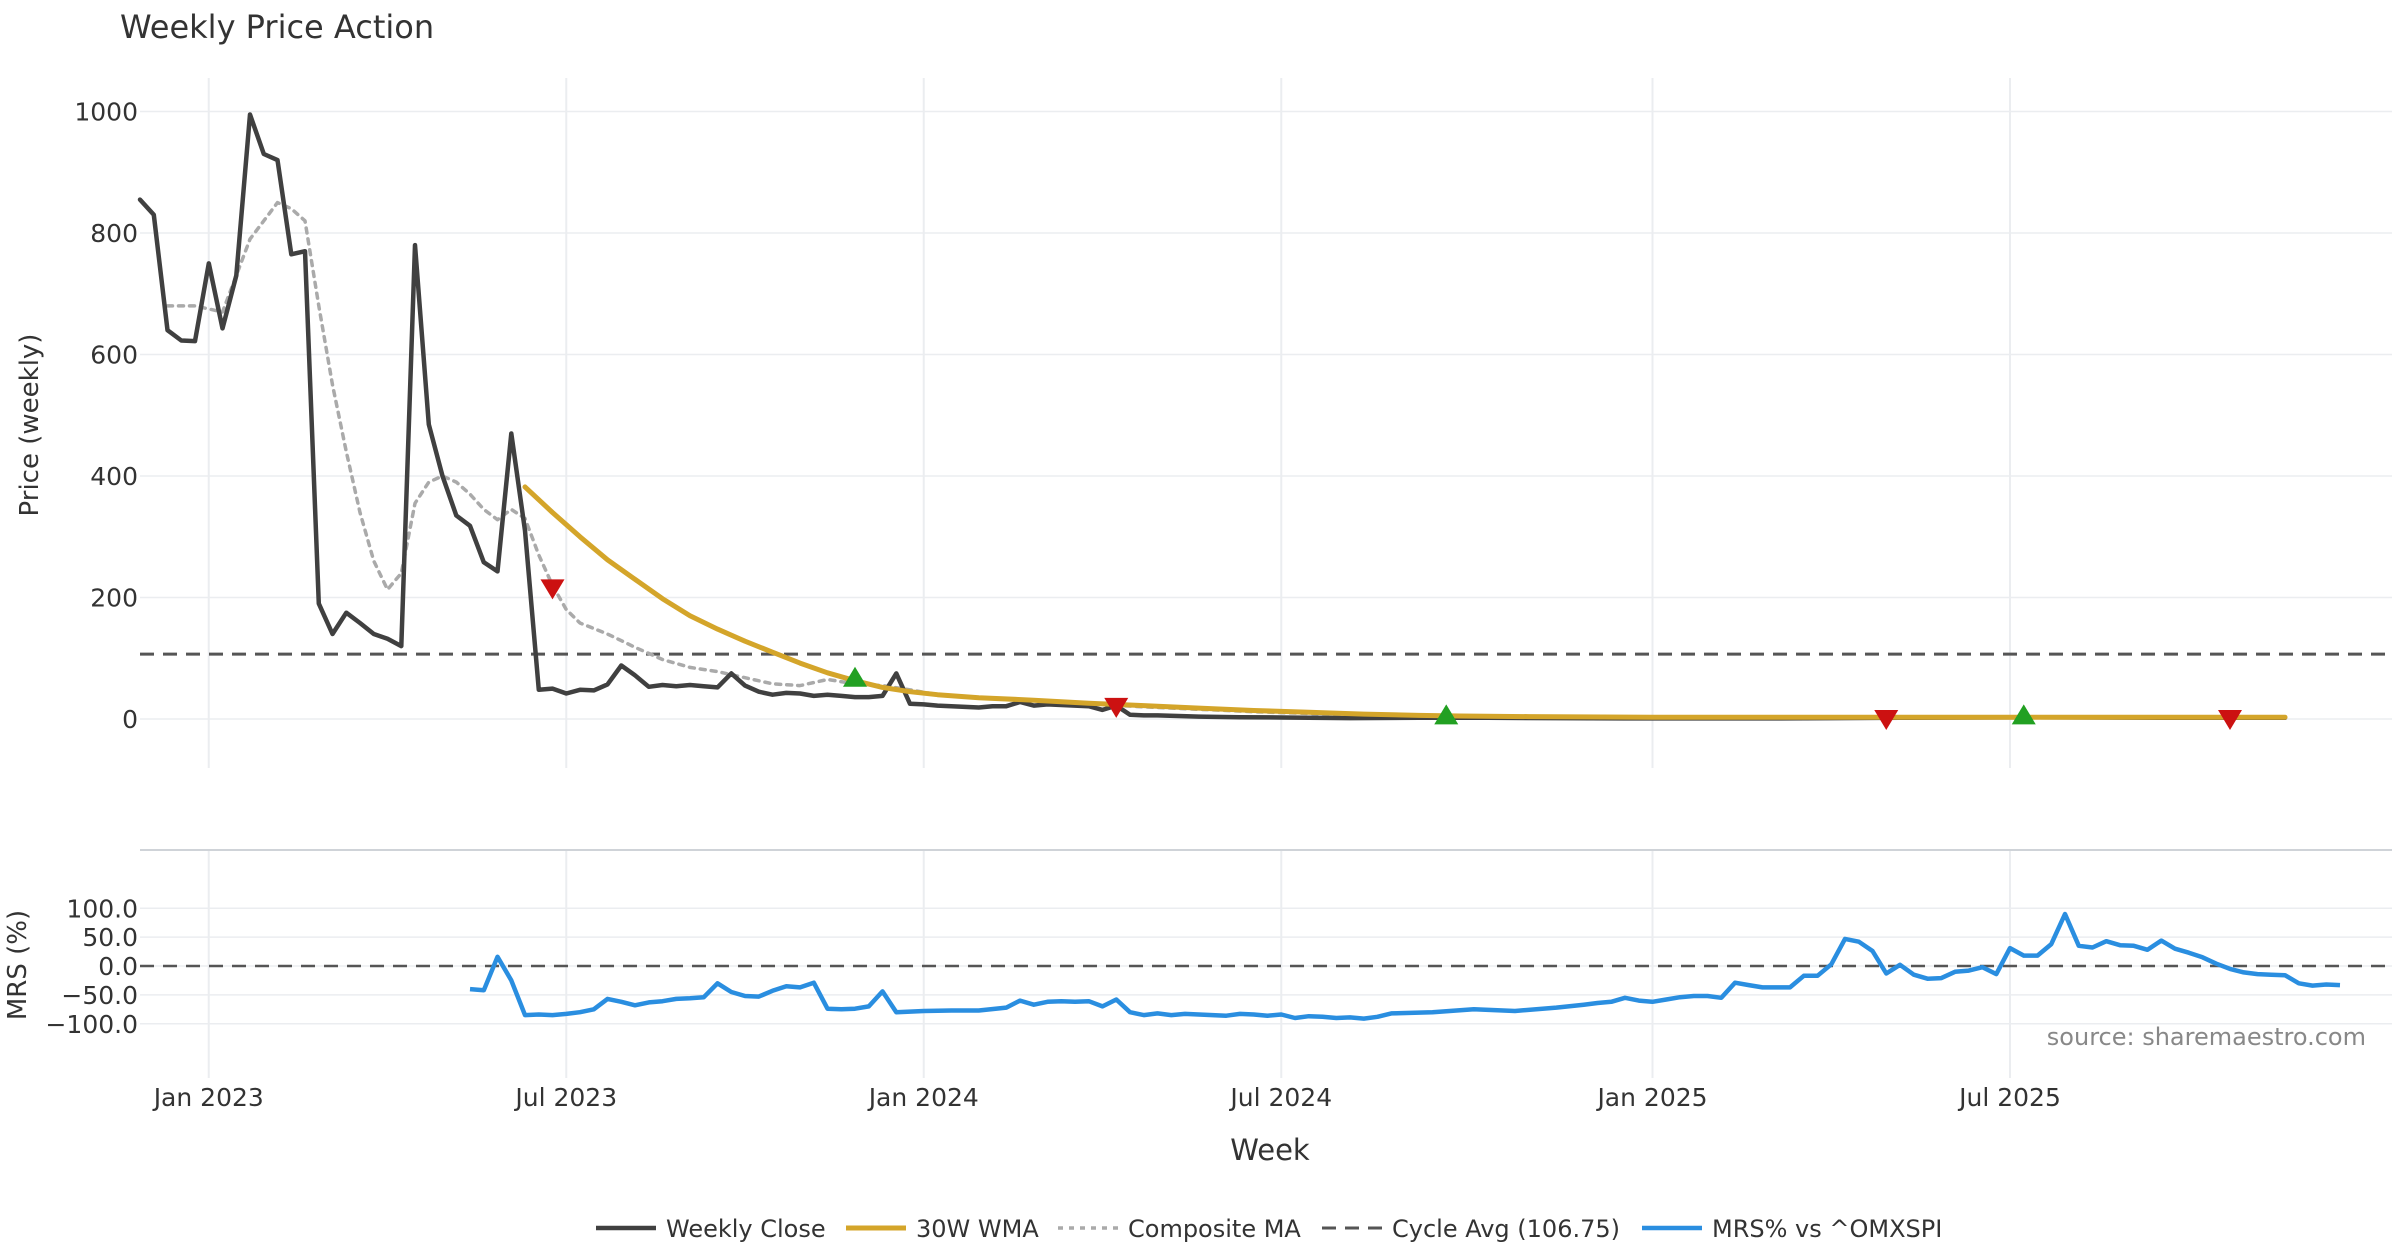  Describe the element at coordinates (114, 355) in the screenshot. I see `price-y-tick-3: 600` at that location.